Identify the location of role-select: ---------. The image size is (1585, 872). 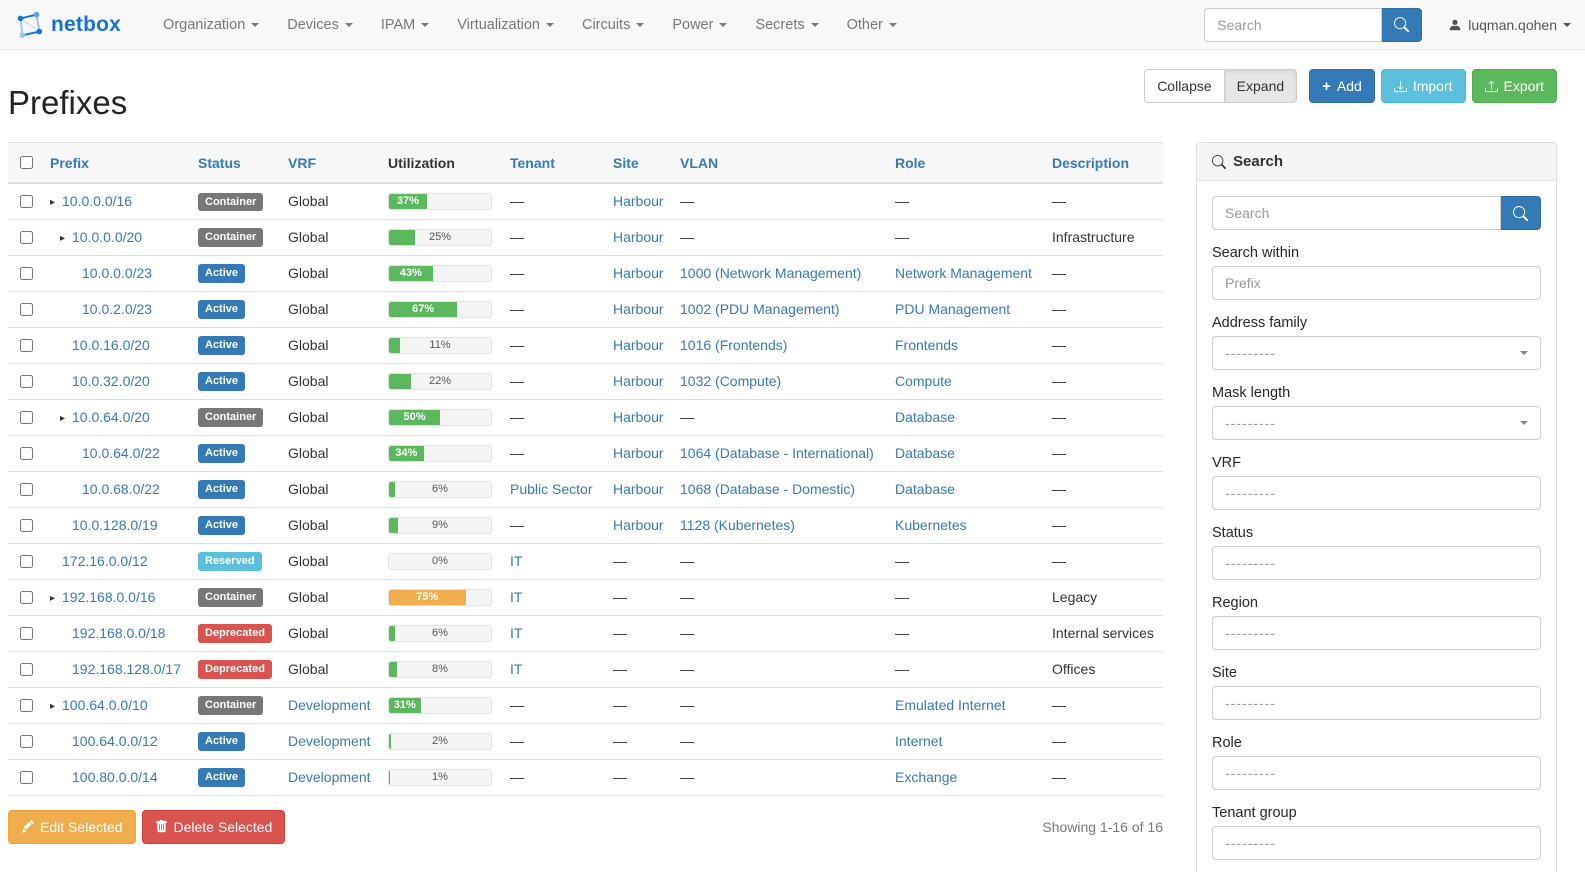
(1376, 773).